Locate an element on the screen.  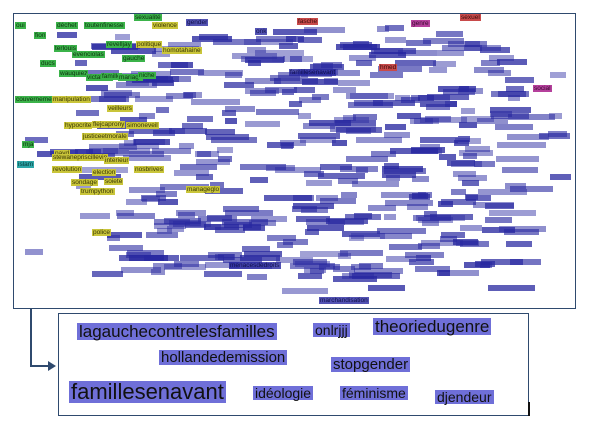
cloud-word: justiceetmorale is located at coordinates (105, 136).